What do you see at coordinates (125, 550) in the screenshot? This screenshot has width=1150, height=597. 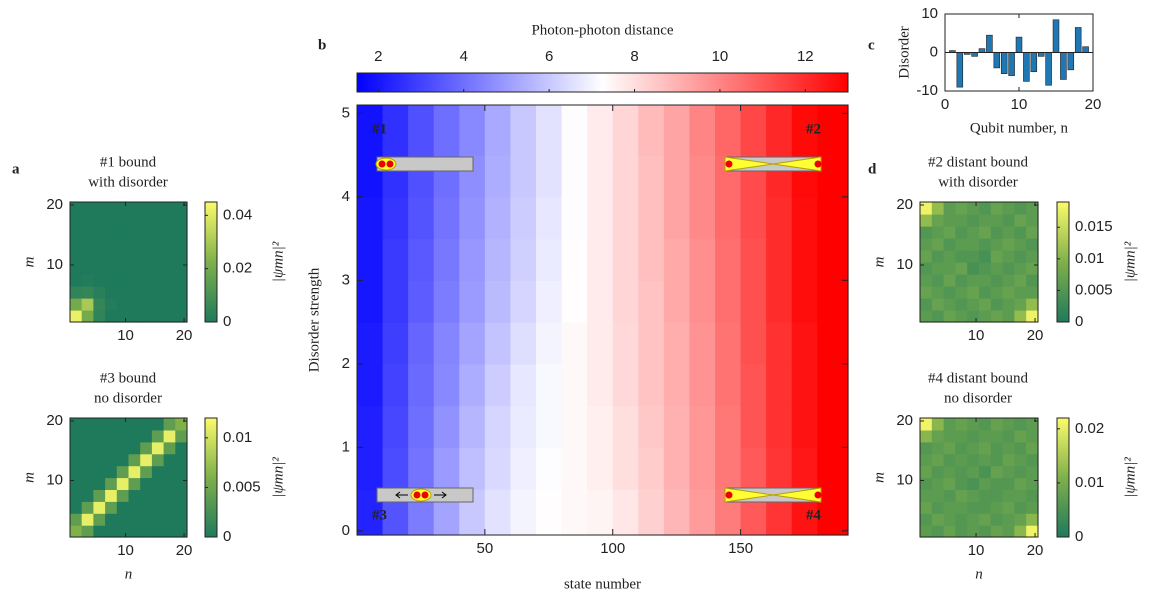 I see `x-tick-label: 10` at bounding box center [125, 550].